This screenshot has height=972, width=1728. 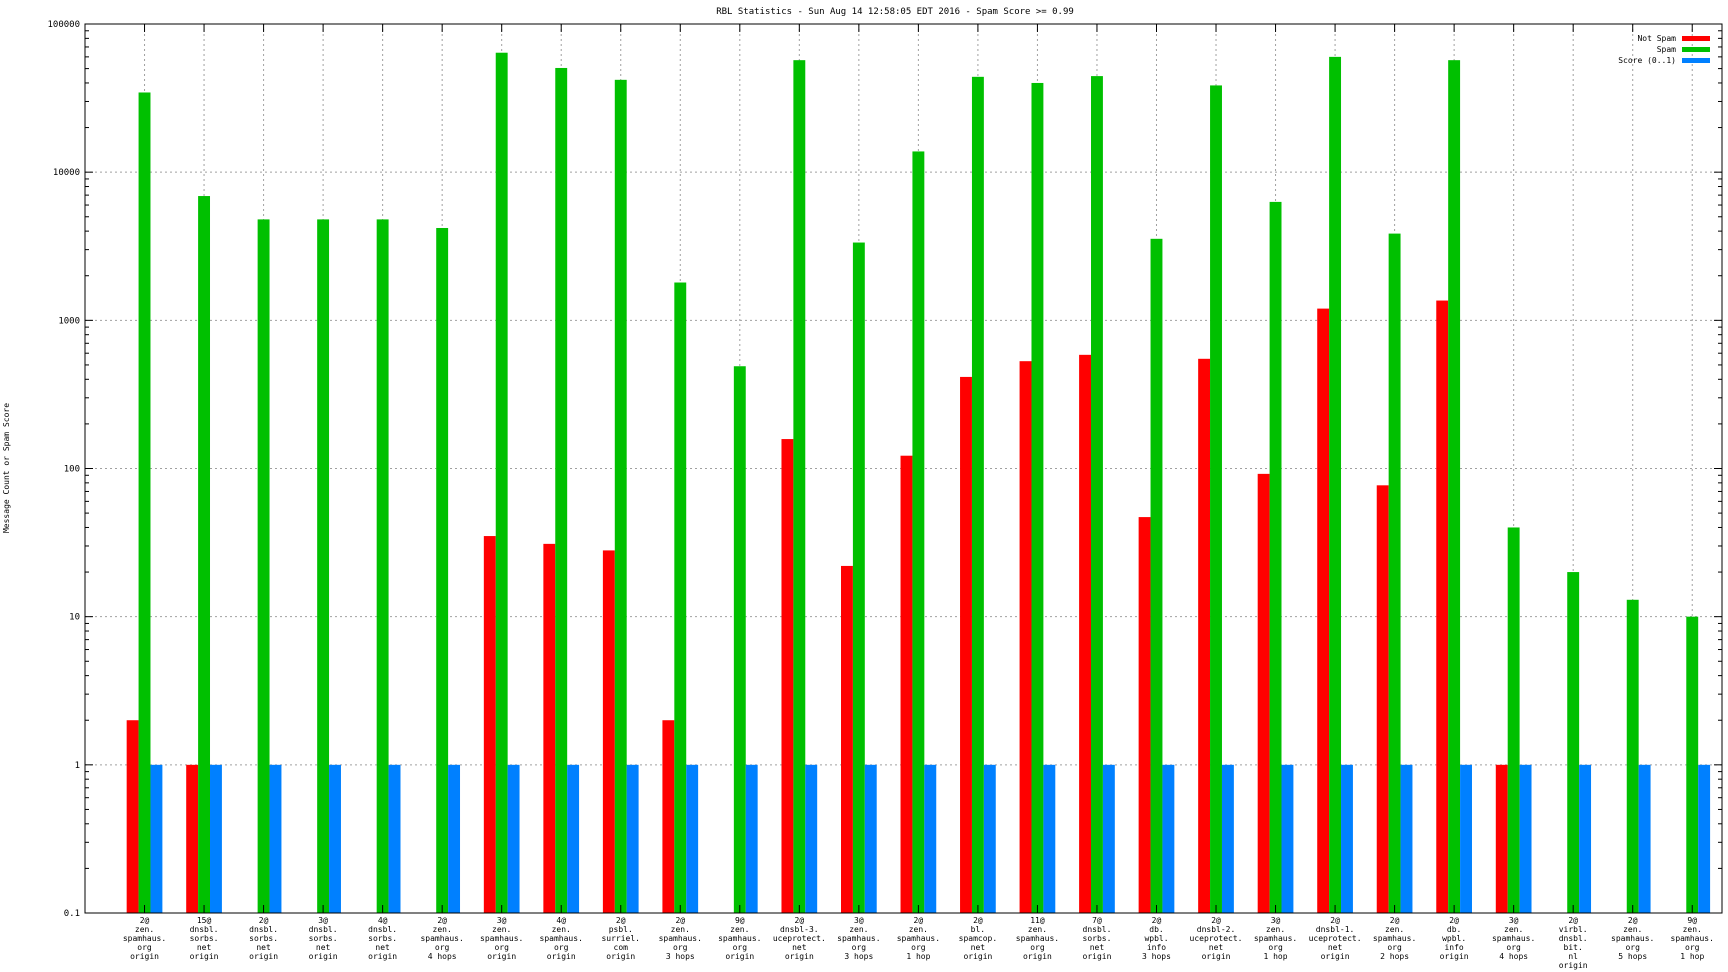 What do you see at coordinates (1037, 938) in the screenshot?
I see `x-tick-label: 11@ zen. spamhaus. org origin` at bounding box center [1037, 938].